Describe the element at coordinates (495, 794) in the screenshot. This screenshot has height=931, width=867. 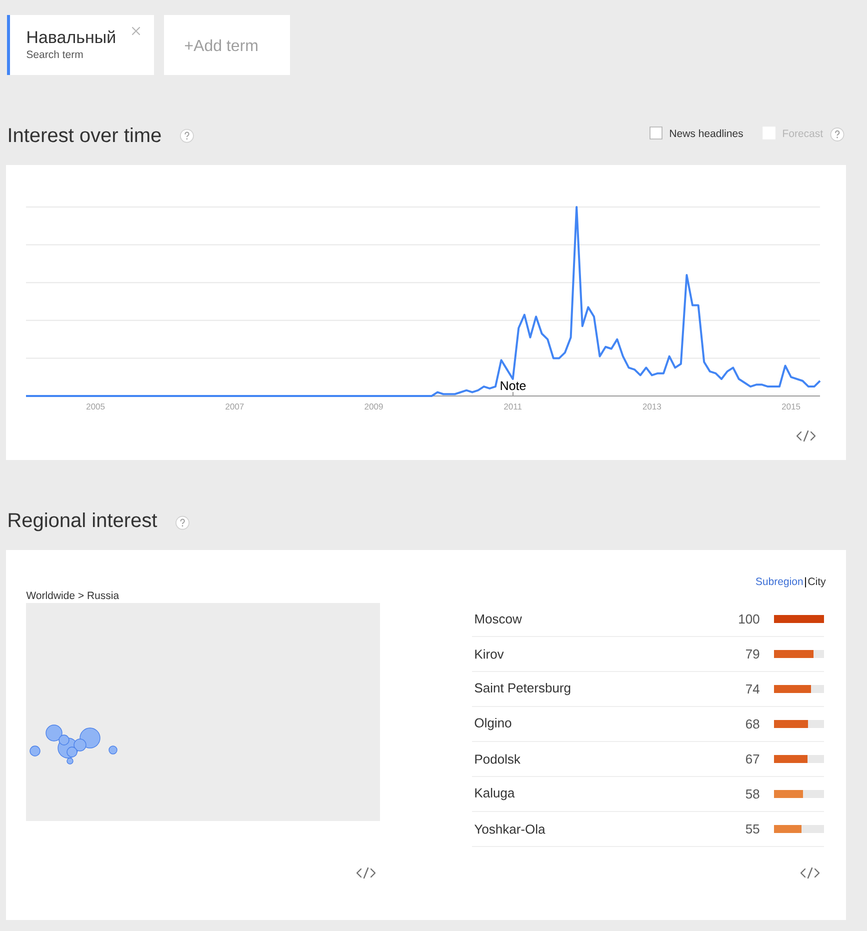
I see `y-tick-label: Kaluga` at that location.